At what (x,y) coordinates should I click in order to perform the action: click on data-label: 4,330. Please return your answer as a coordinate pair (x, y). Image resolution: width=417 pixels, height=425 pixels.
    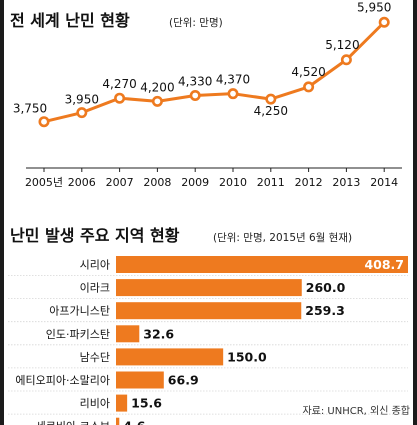
    Looking at the image, I should click on (195, 81).